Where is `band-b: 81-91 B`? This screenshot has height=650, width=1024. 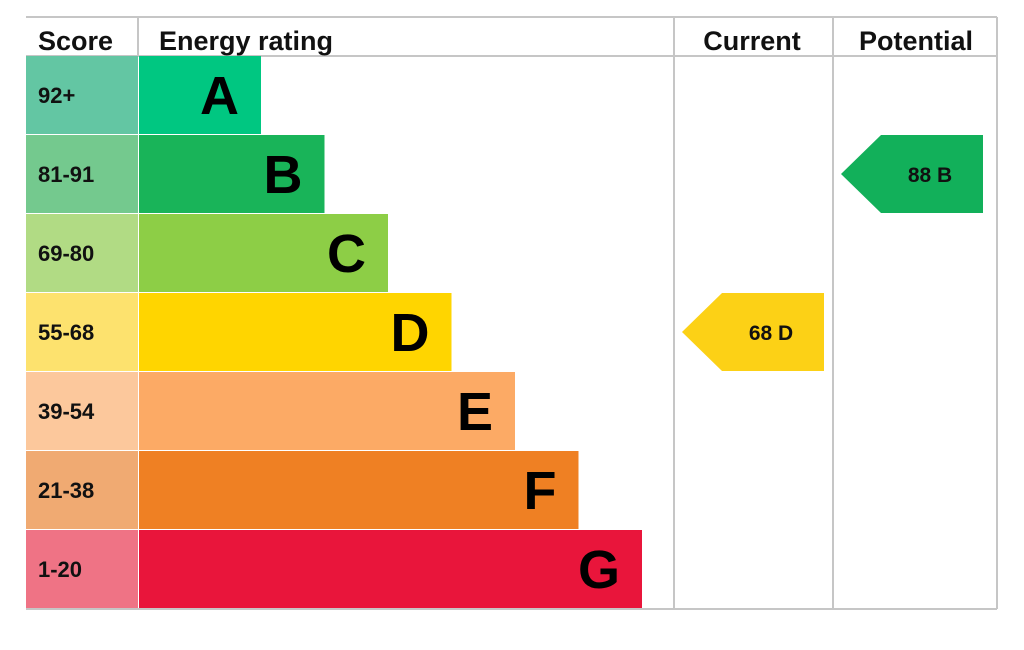 band-b: 81-91 B is located at coordinates (175, 174).